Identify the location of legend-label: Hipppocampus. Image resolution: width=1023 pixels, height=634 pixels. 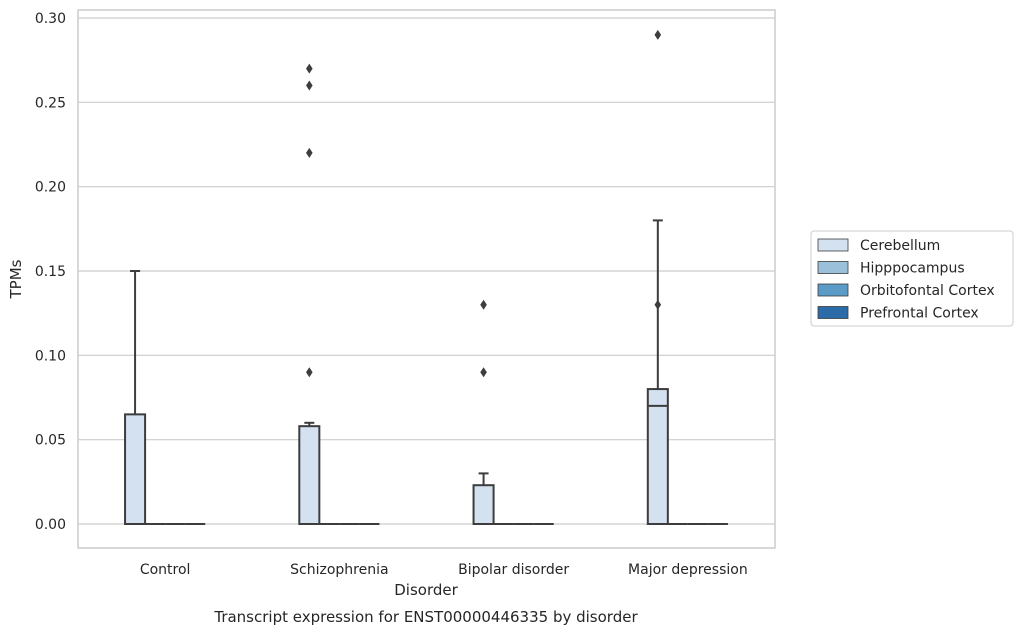
(912, 269).